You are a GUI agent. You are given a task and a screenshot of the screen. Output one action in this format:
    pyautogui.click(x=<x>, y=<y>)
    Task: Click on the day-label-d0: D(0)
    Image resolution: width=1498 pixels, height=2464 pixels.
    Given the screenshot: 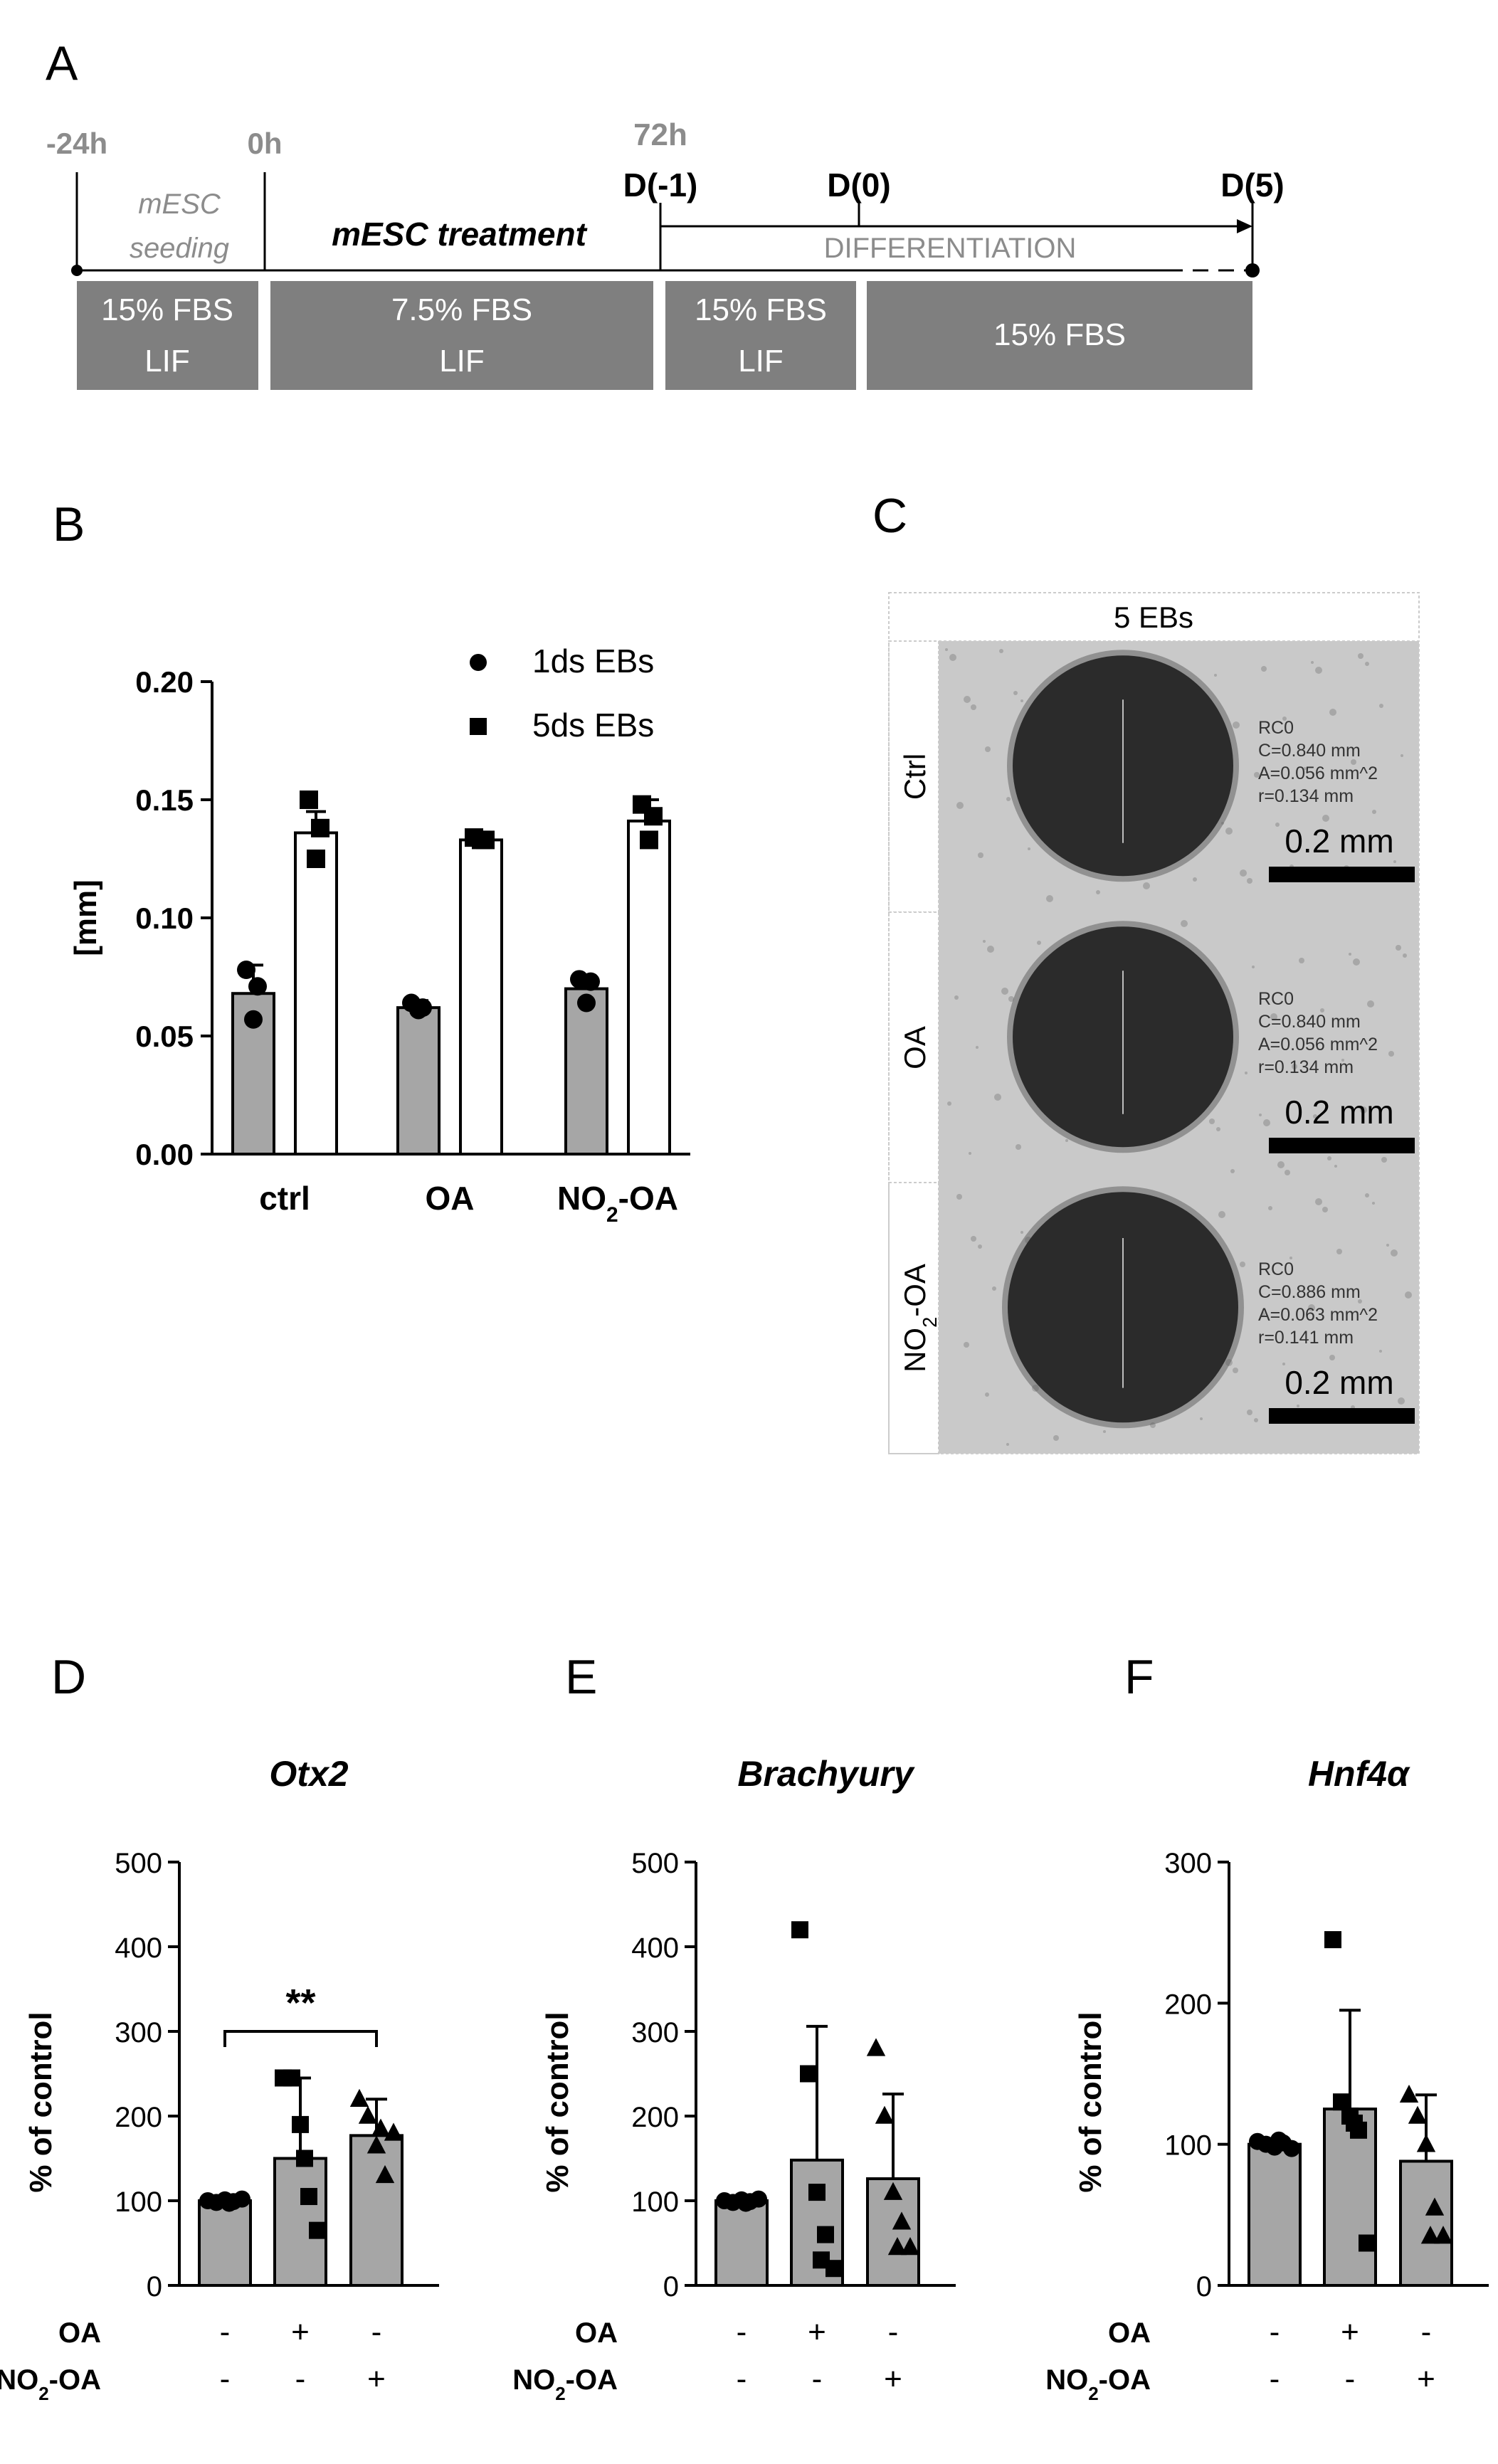 What is the action you would take?
    pyautogui.click(x=858, y=185)
    